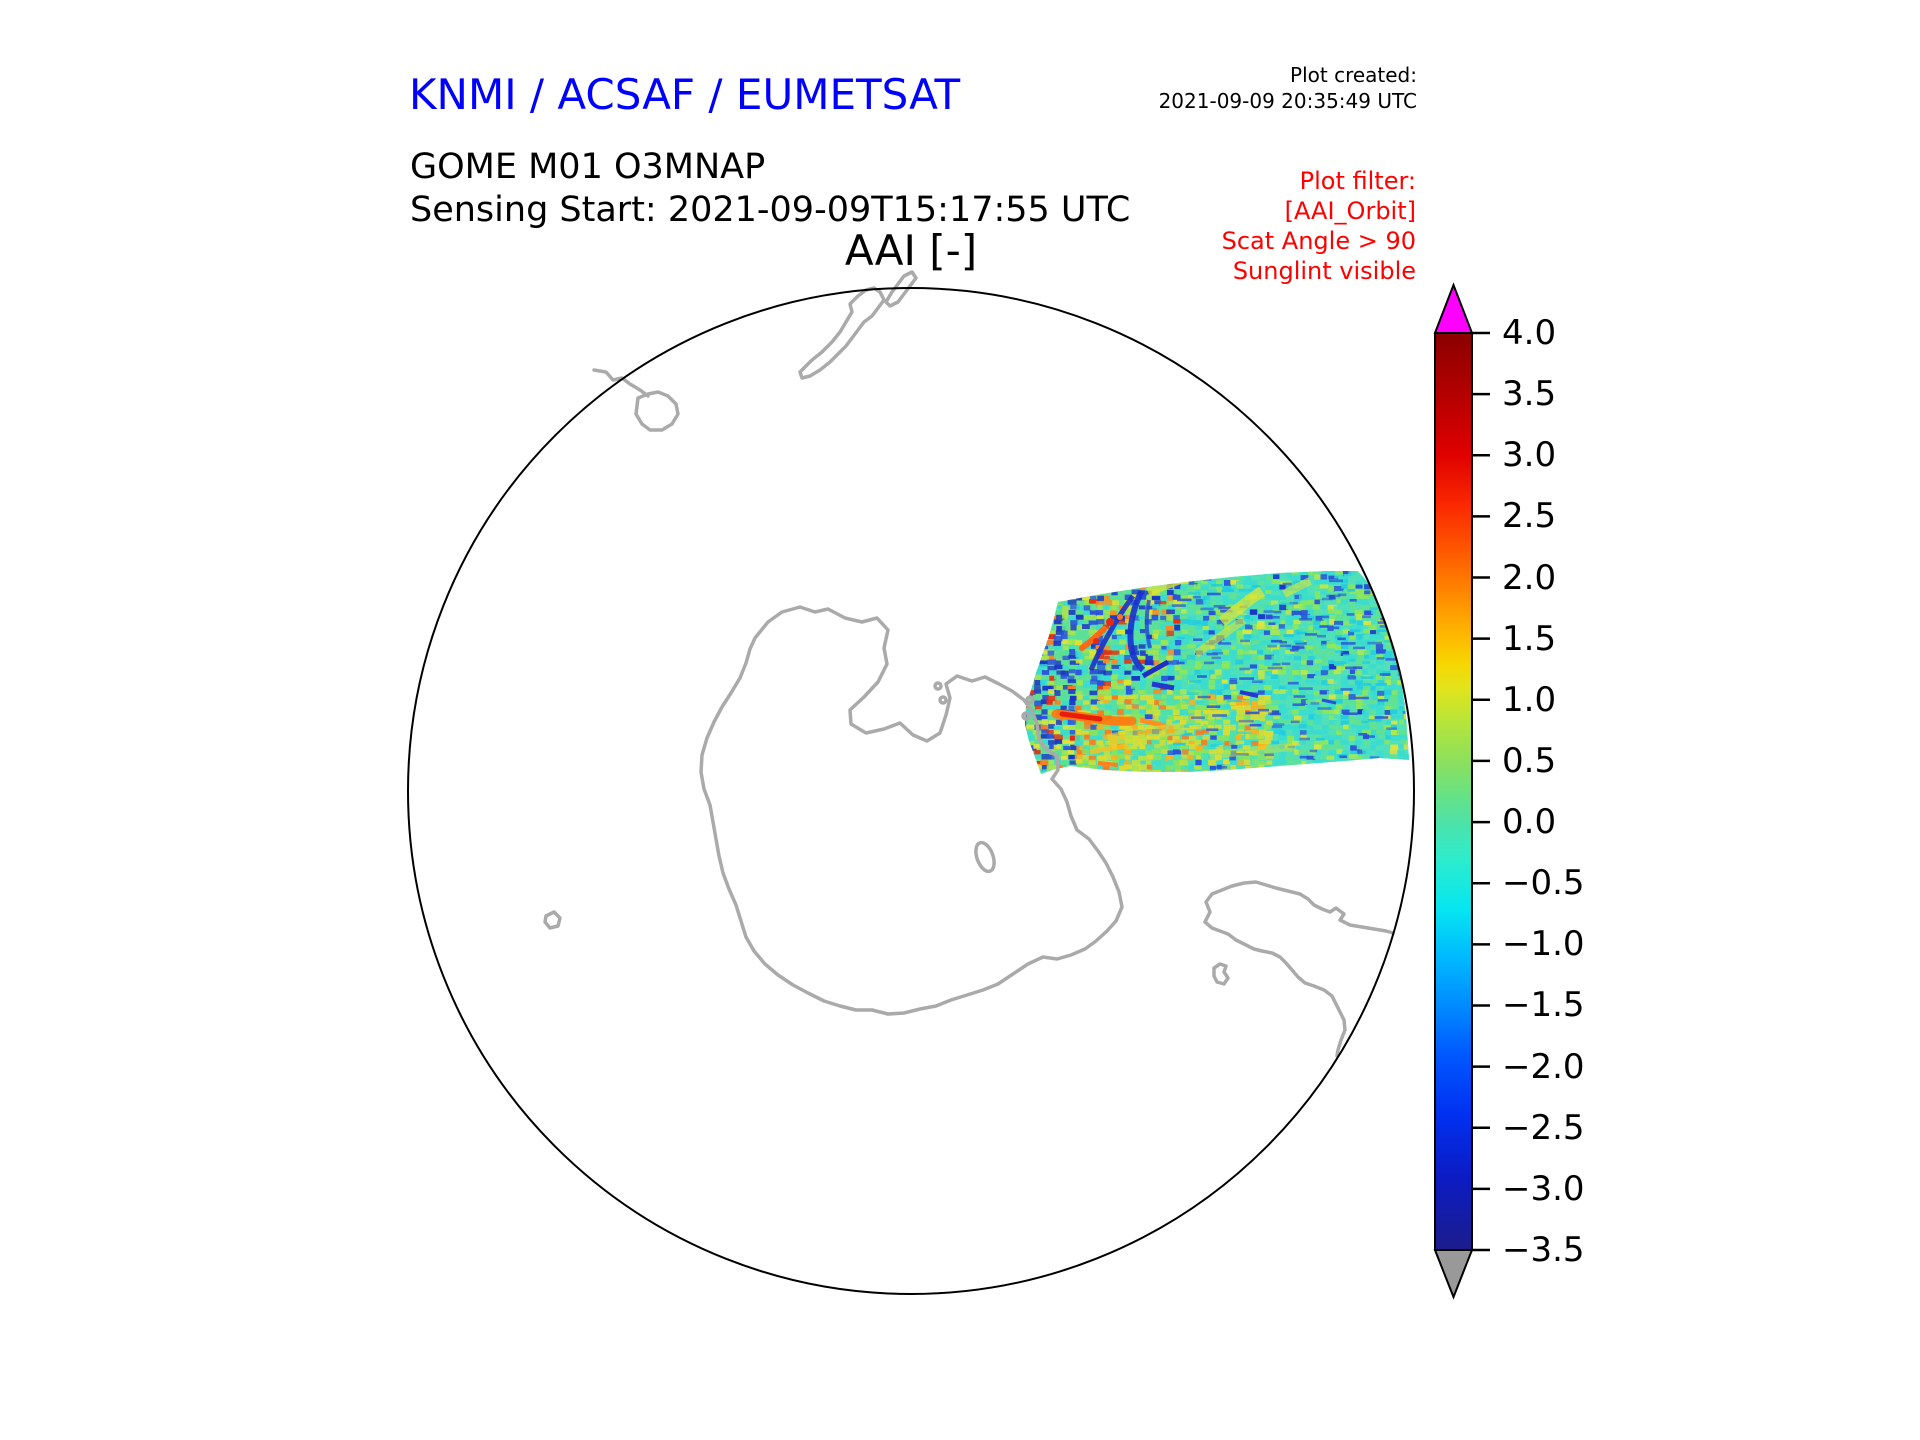  I want to click on australia-coastline, so click(621, 383).